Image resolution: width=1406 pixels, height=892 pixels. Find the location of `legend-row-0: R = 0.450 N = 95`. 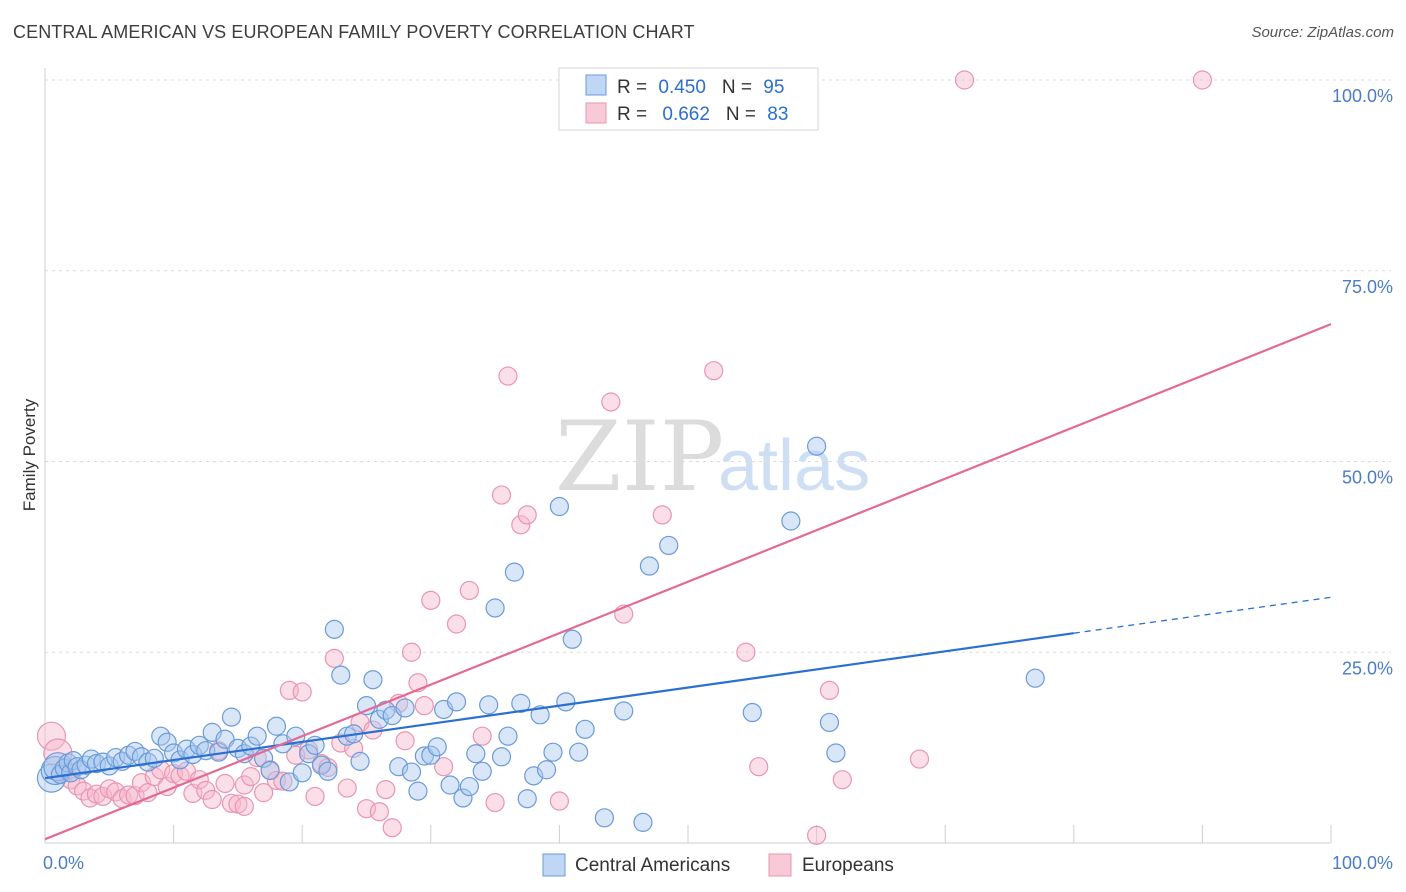

legend-row-0: R = 0.450 N = 95 is located at coordinates (700, 87).